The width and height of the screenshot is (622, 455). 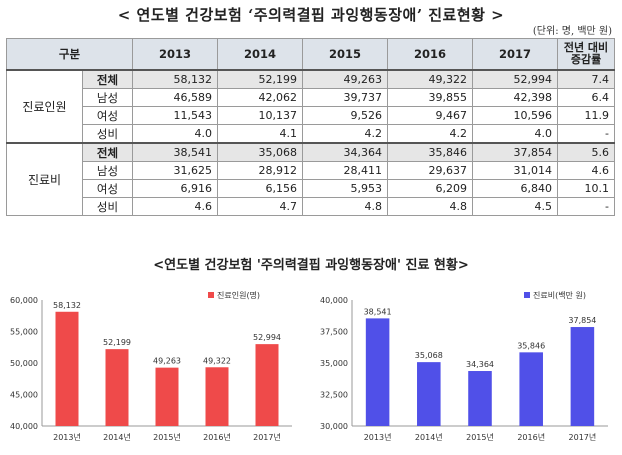 What do you see at coordinates (430, 188) in the screenshot?
I see `table-cell: 6,209` at bounding box center [430, 188].